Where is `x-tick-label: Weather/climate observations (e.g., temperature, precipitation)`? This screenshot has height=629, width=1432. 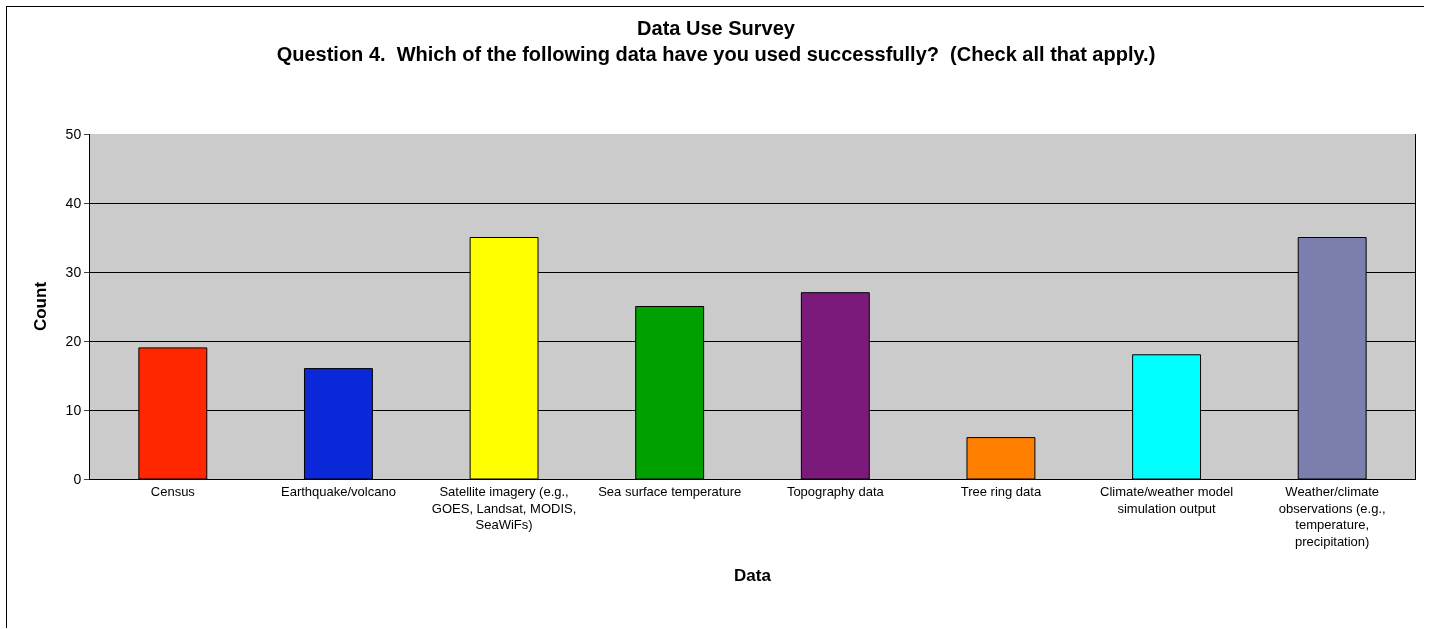 x-tick-label: Weather/climate observations (e.g., temperature, precipitation) is located at coordinates (1332, 516).